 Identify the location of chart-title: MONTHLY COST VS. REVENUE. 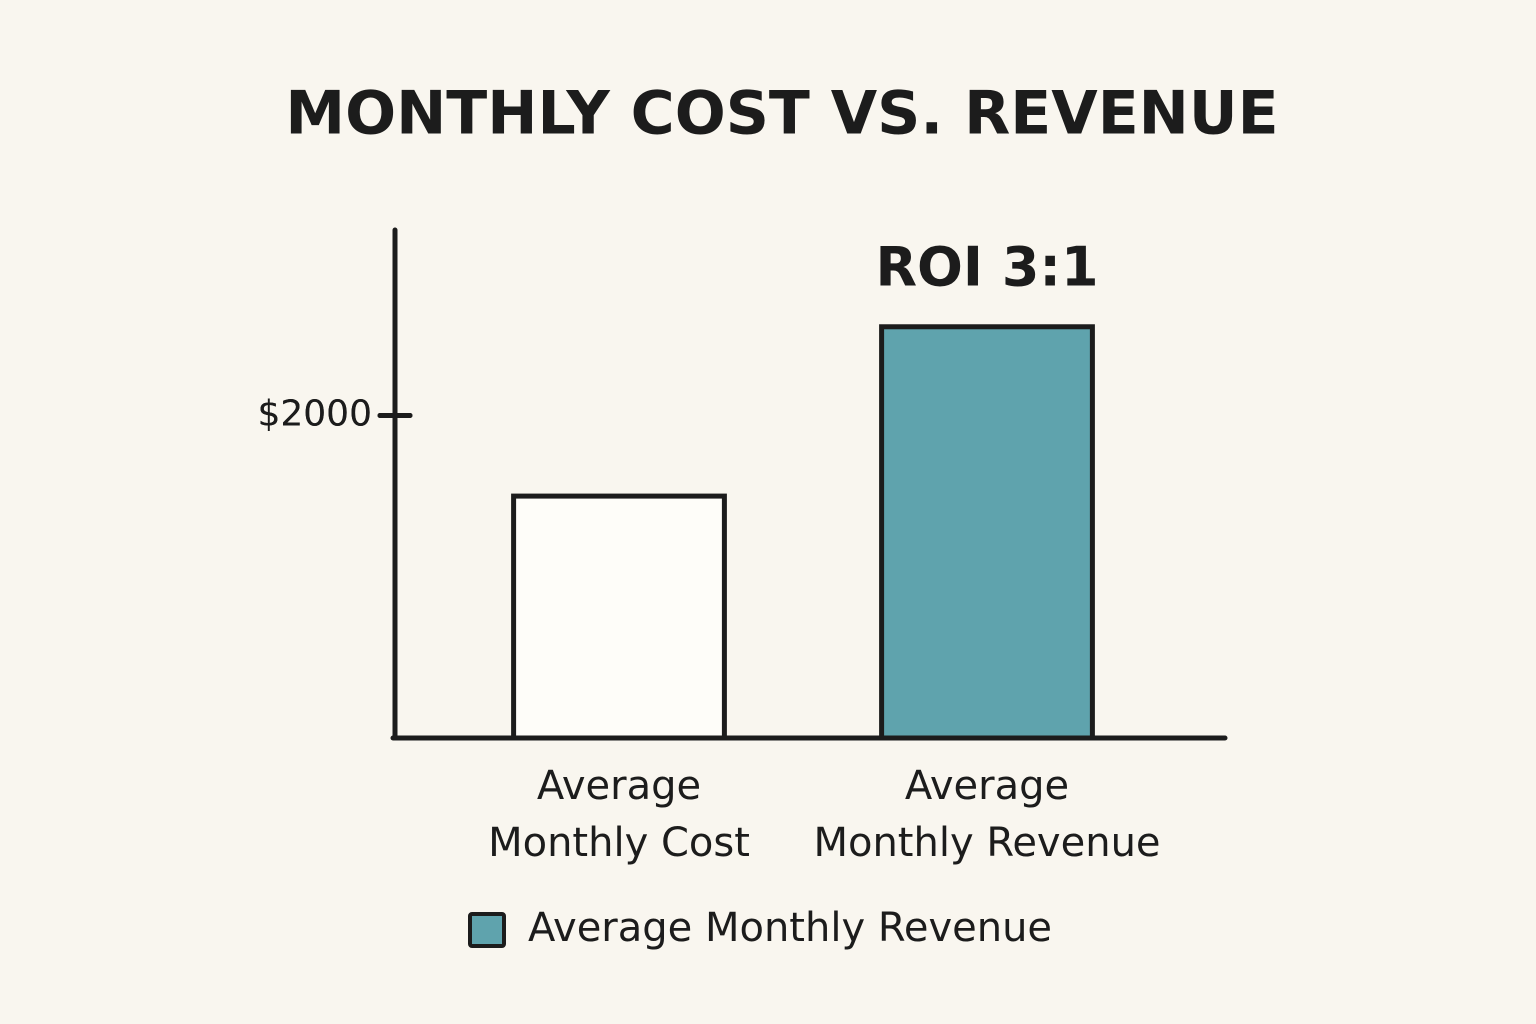
(781, 114).